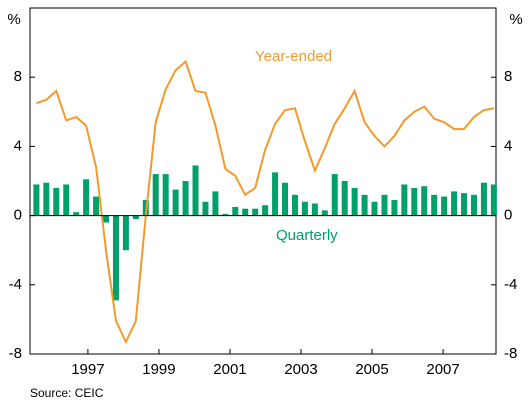 The height and width of the screenshot is (408, 531). I want to click on y2-tick-label: -4, so click(510, 284).